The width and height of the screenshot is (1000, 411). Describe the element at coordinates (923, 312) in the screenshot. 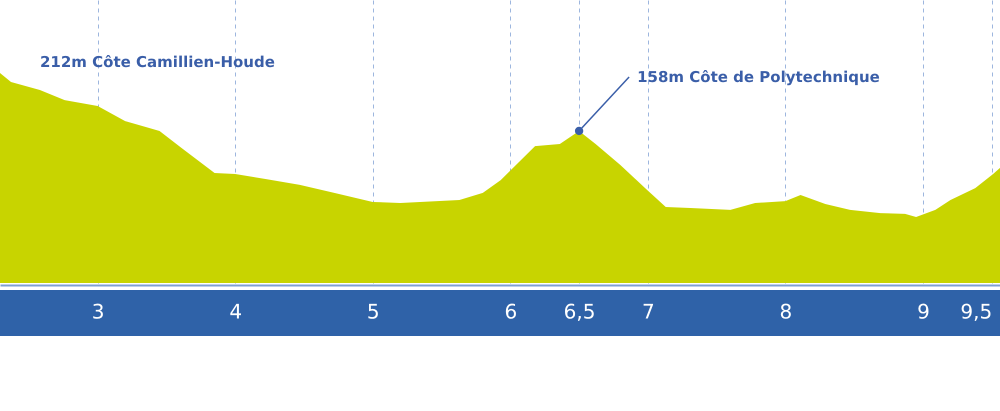

I see `x-tick-label: 9` at that location.